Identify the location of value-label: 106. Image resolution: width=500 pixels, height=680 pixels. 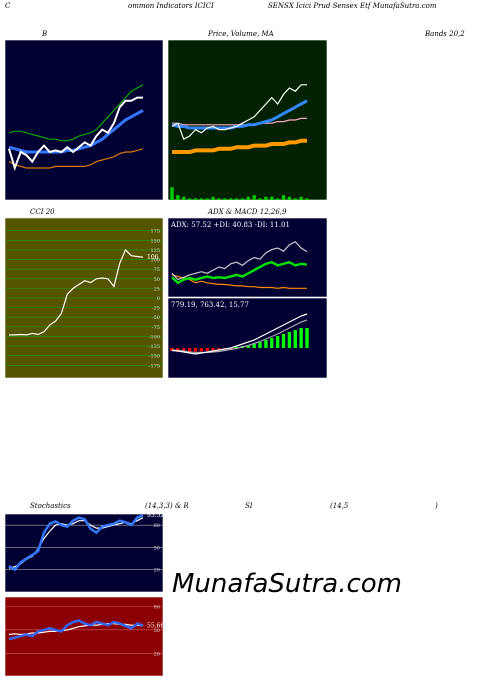
(153, 257).